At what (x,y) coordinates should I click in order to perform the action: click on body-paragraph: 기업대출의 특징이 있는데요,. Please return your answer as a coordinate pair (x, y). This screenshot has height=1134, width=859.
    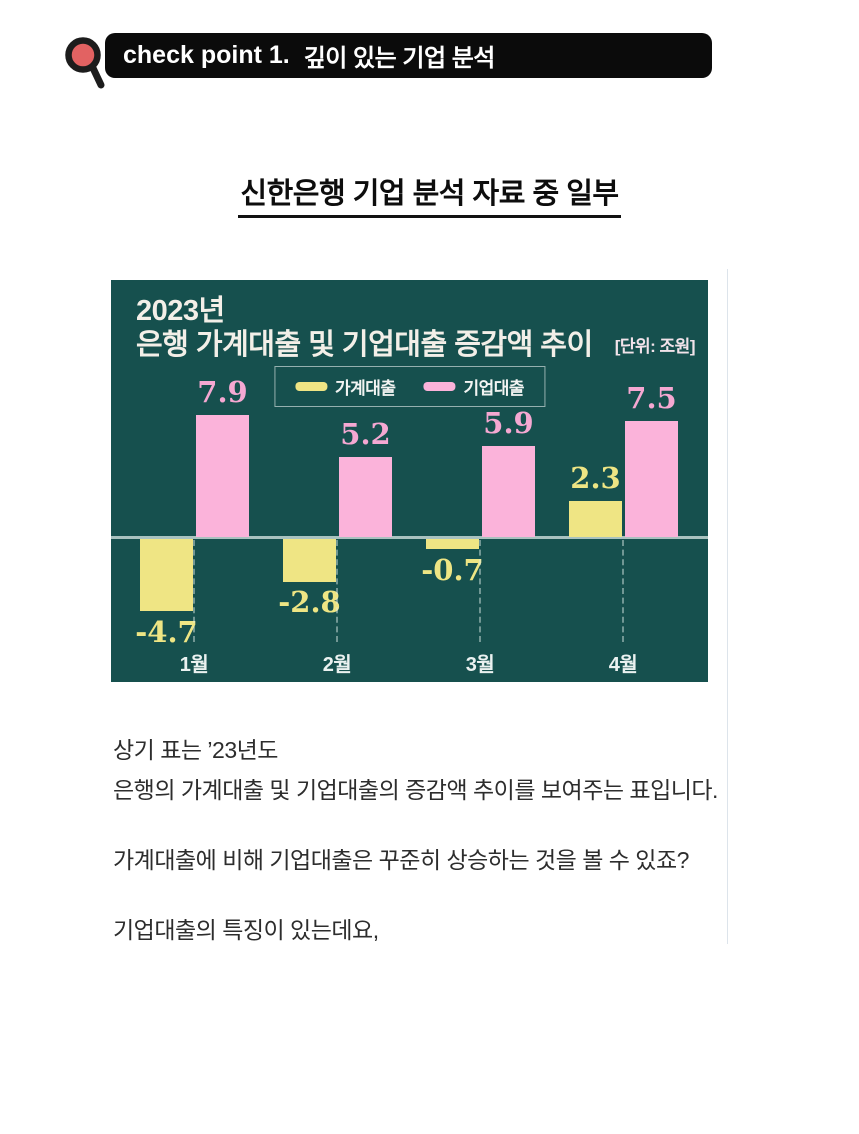
    Looking at the image, I should click on (246, 930).